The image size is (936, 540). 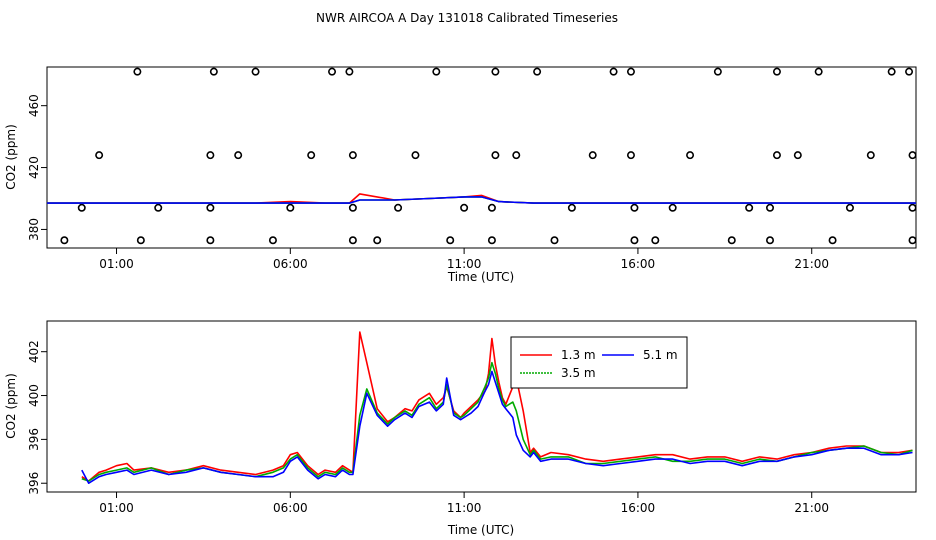 What do you see at coordinates (578, 355) in the screenshot?
I see `legend-label-1.3m: 1.3 m` at bounding box center [578, 355].